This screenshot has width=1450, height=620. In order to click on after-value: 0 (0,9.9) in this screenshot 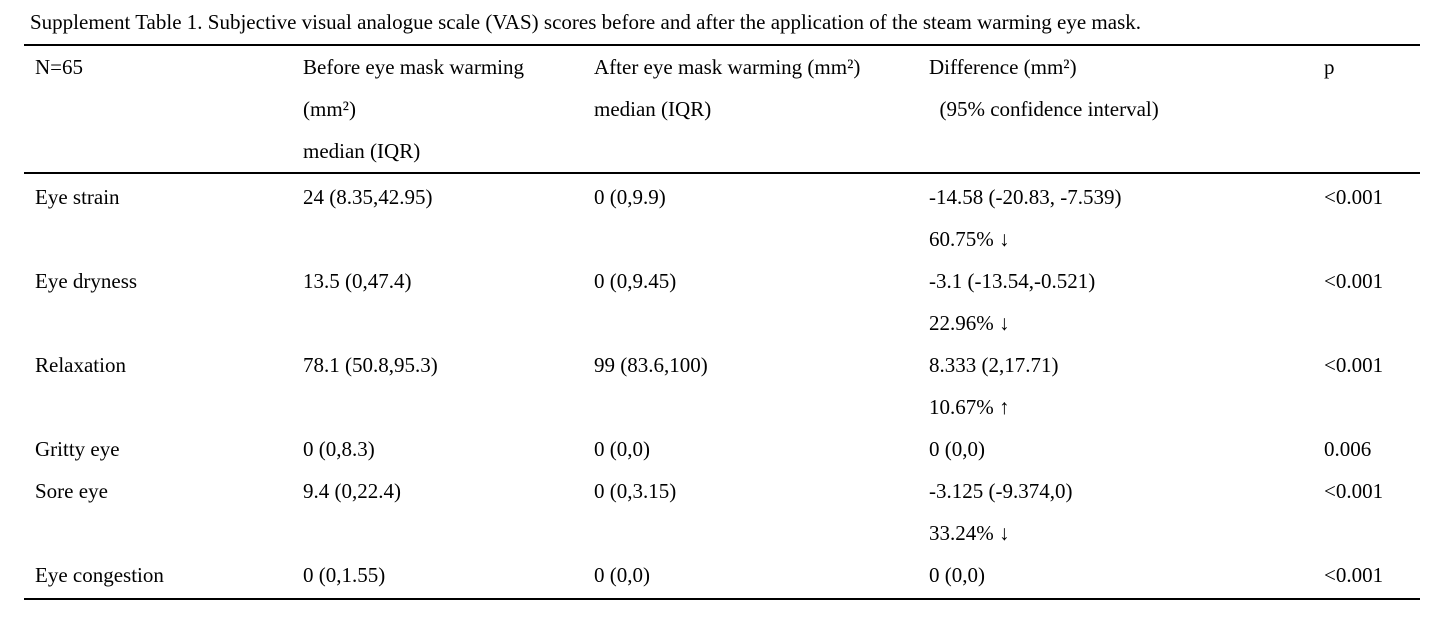, I will do `click(630, 197)`.